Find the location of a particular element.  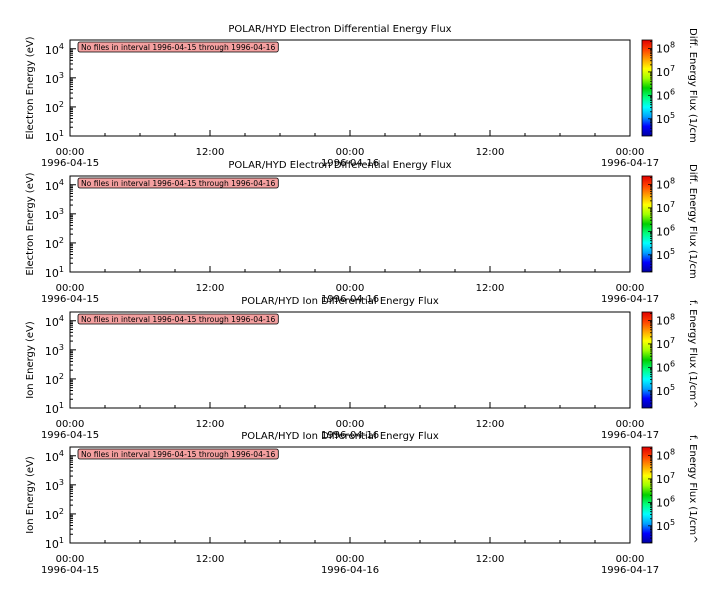

y-tick-label: 10² is located at coordinates (54, 243).